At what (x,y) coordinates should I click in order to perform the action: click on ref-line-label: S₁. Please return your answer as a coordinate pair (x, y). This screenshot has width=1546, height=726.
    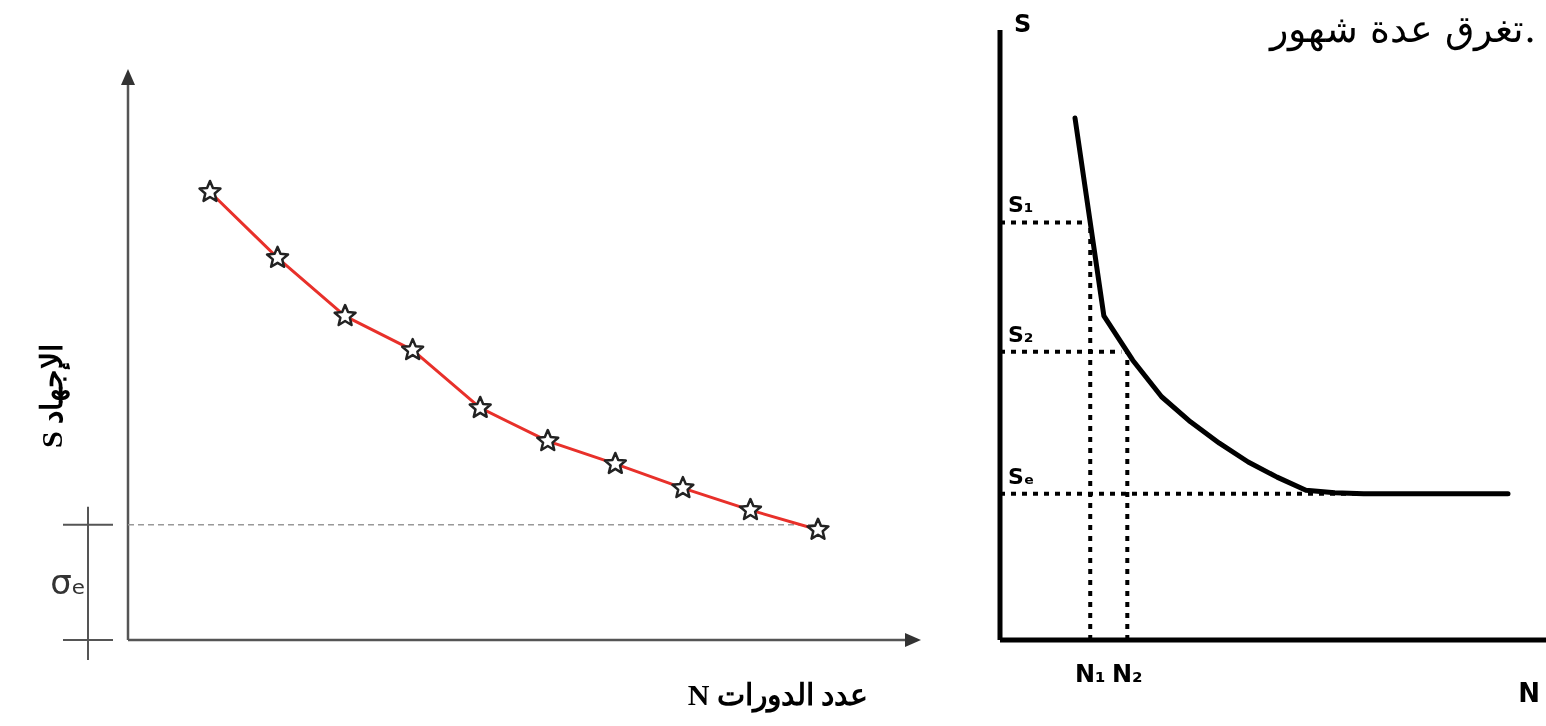
    Looking at the image, I should click on (1021, 205).